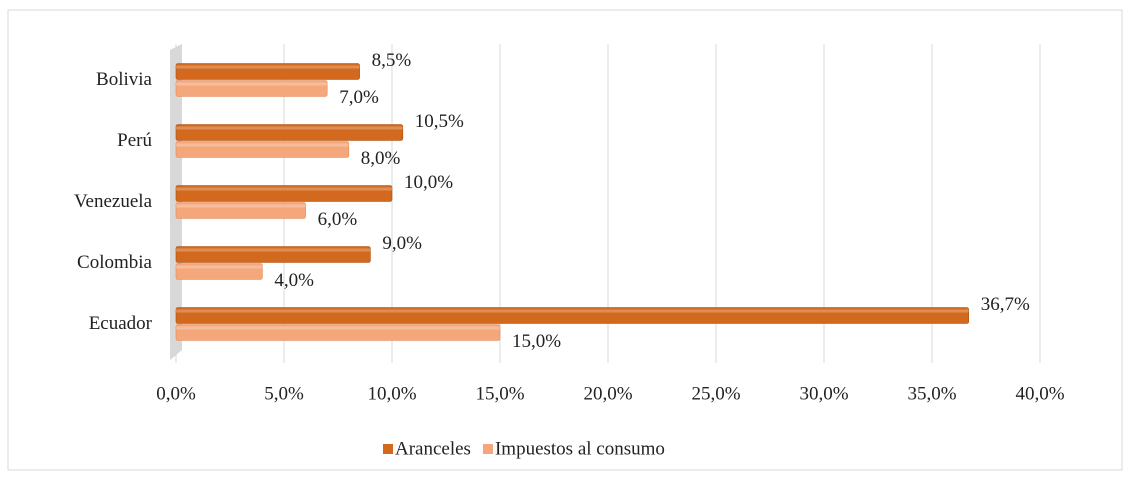 This screenshot has width=1131, height=480. Describe the element at coordinates (391, 393) in the screenshot. I see `x-tick-label: 10,0%` at that location.